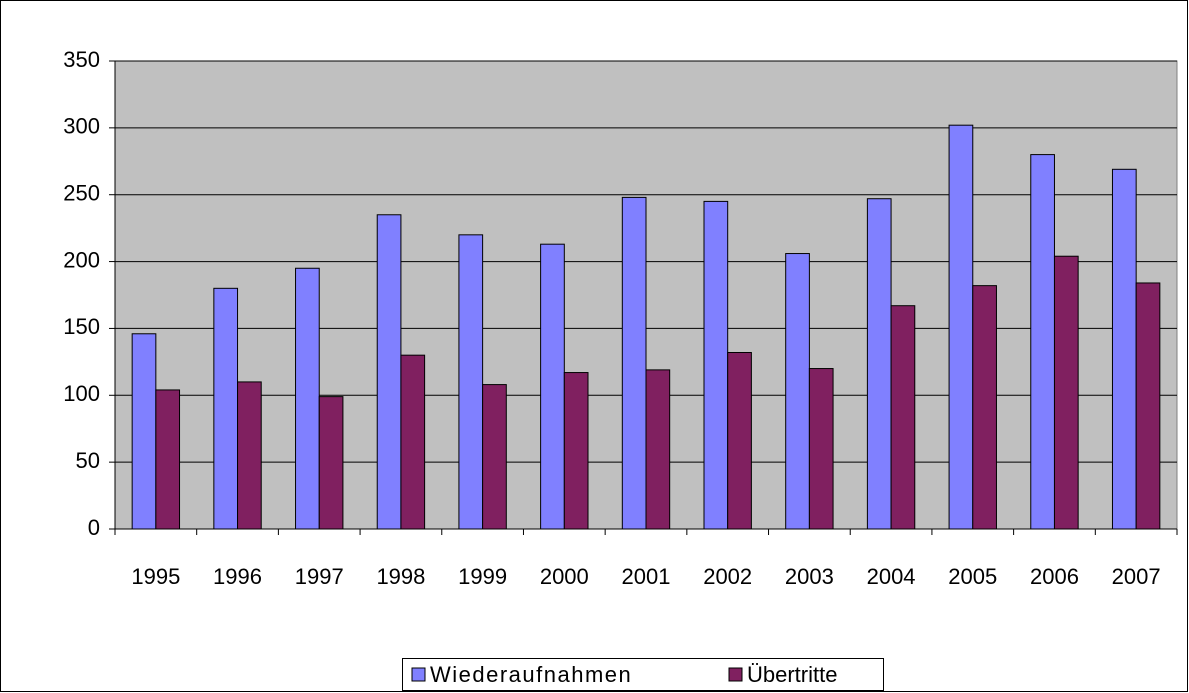 The width and height of the screenshot is (1189, 693). I want to click on x-tick-label: 1999, so click(482, 576).